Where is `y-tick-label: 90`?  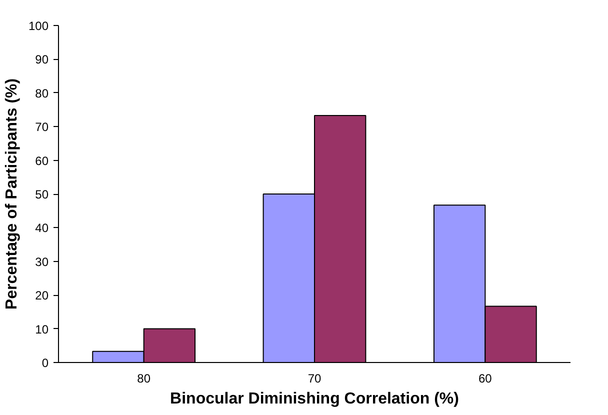 y-tick-label: 90 is located at coordinates (42, 59).